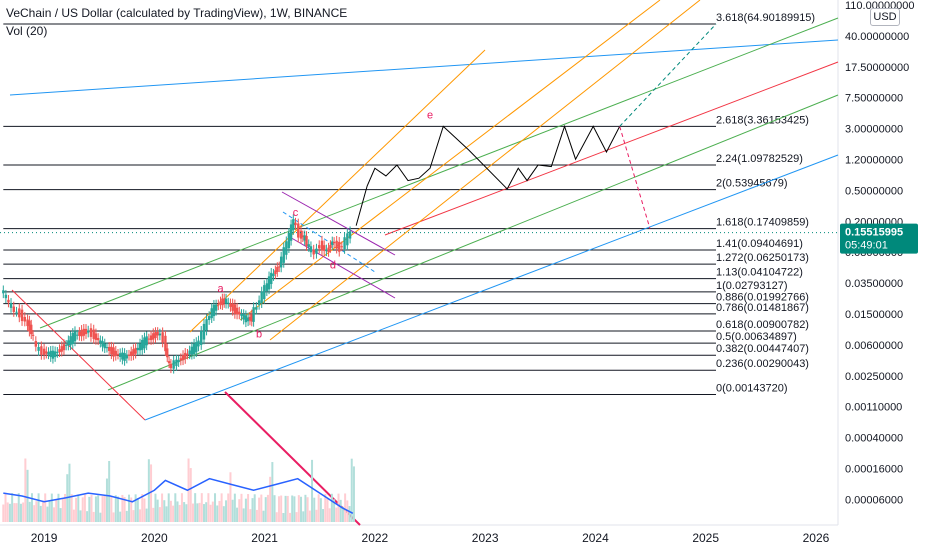  I want to click on time-tick-label: 2022, so click(375, 538).